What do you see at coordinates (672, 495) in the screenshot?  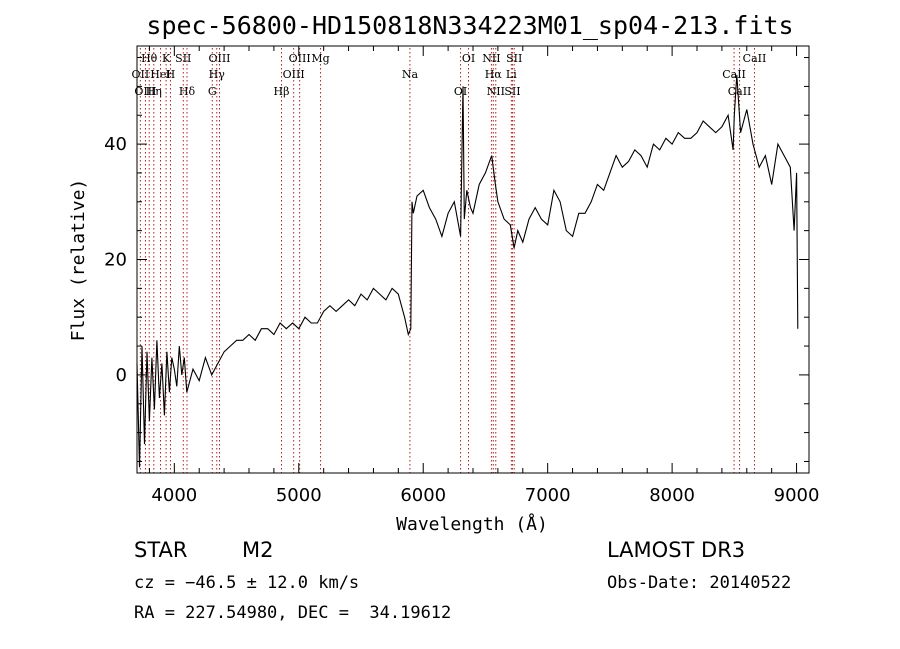 I see `x-tick-label: 8000` at bounding box center [672, 495].